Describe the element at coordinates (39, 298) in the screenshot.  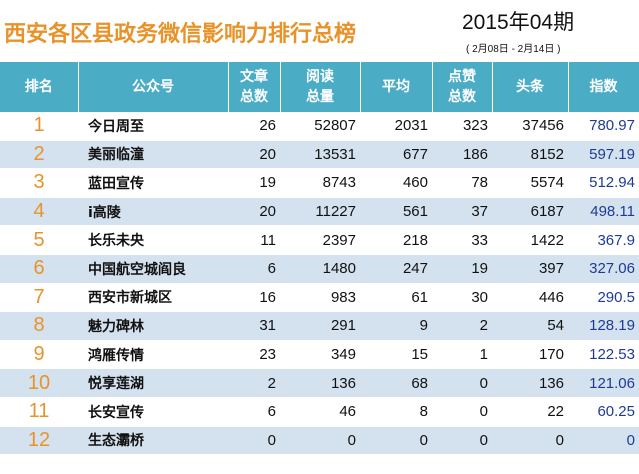
I see `rank-cell: 7` at that location.